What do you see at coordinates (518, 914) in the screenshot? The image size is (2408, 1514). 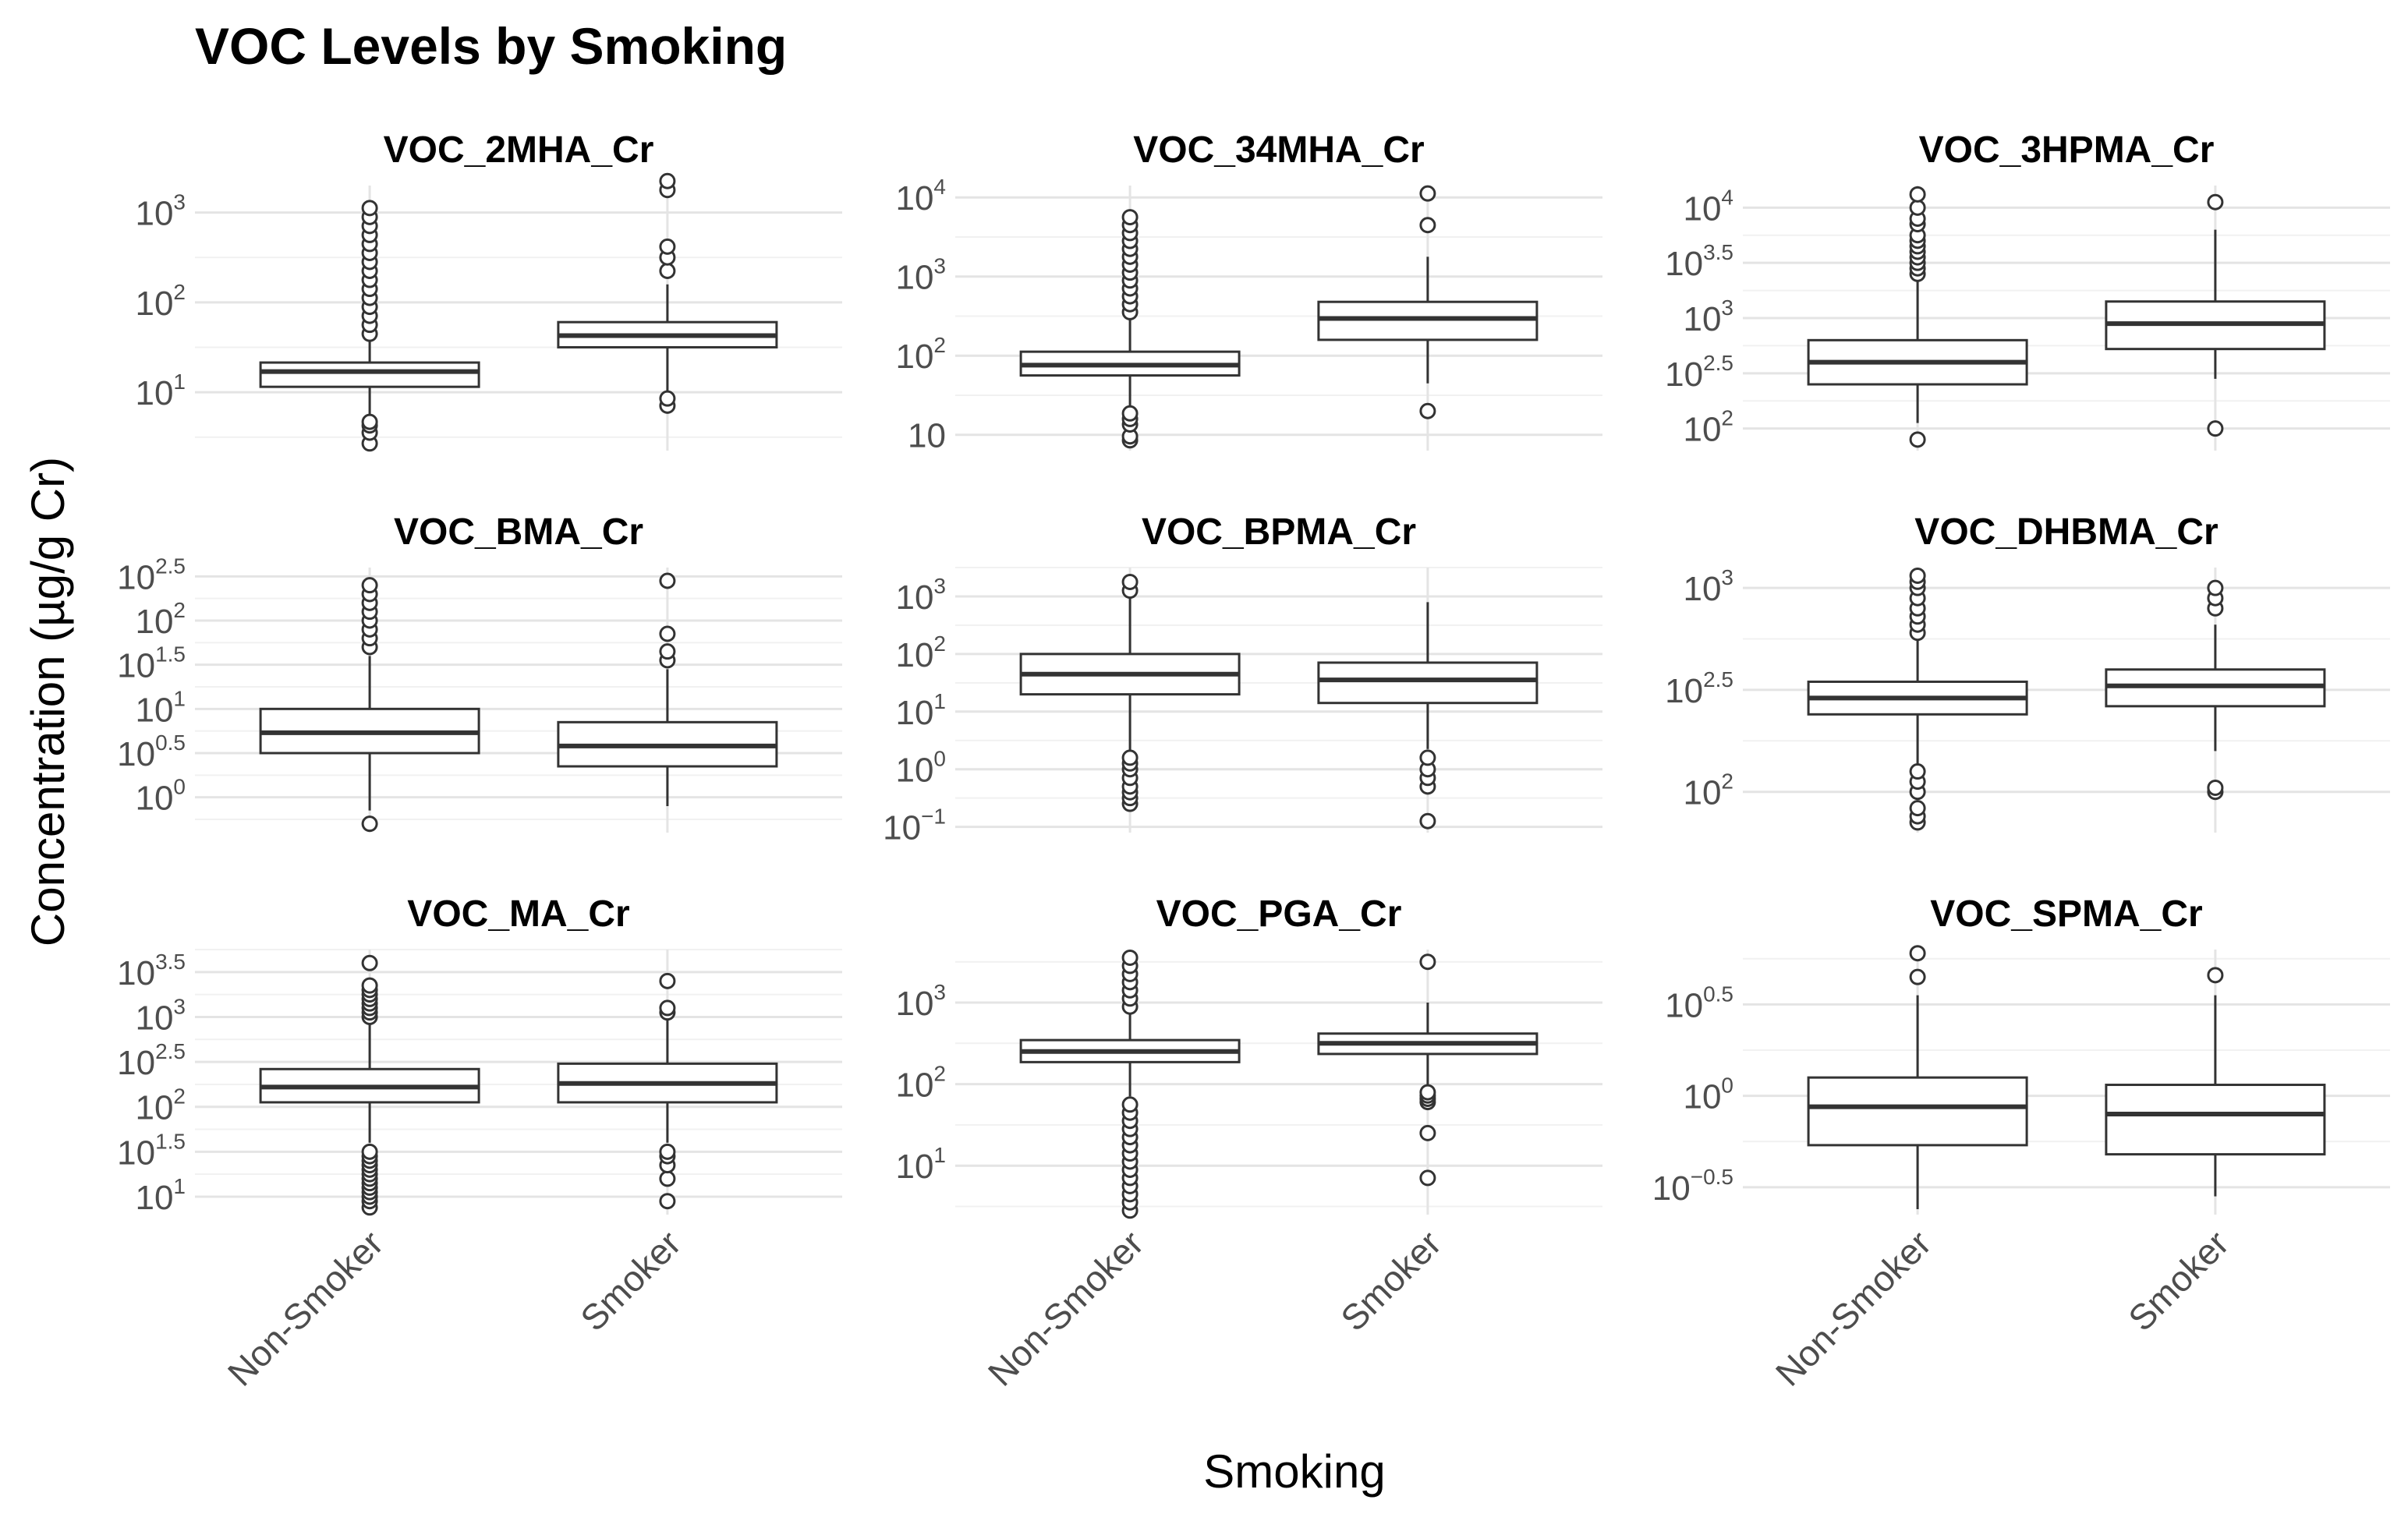 I see `facet-title: VOC_MA_Cr` at bounding box center [518, 914].